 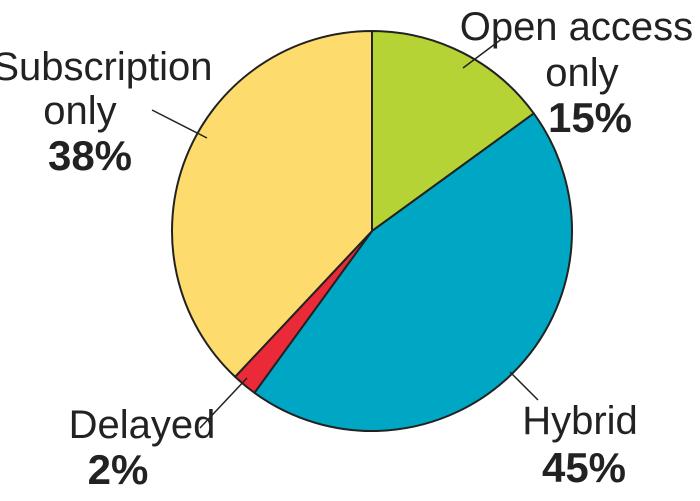 What do you see at coordinates (179, 124) in the screenshot?
I see `leader-line-subscription` at bounding box center [179, 124].